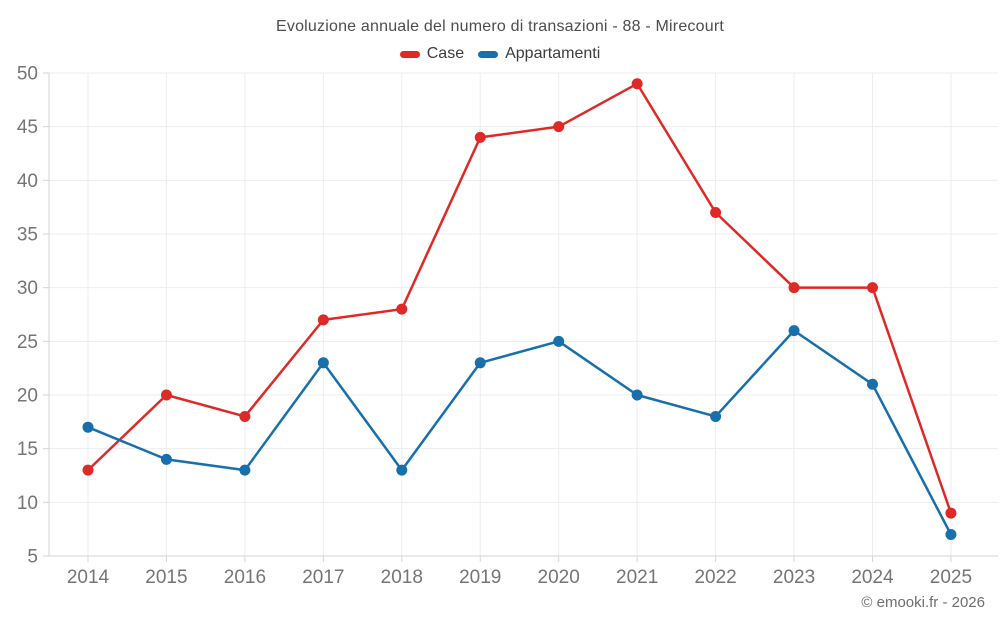  What do you see at coordinates (559, 341) in the screenshot?
I see `data-point-appartamenti-2020` at bounding box center [559, 341].